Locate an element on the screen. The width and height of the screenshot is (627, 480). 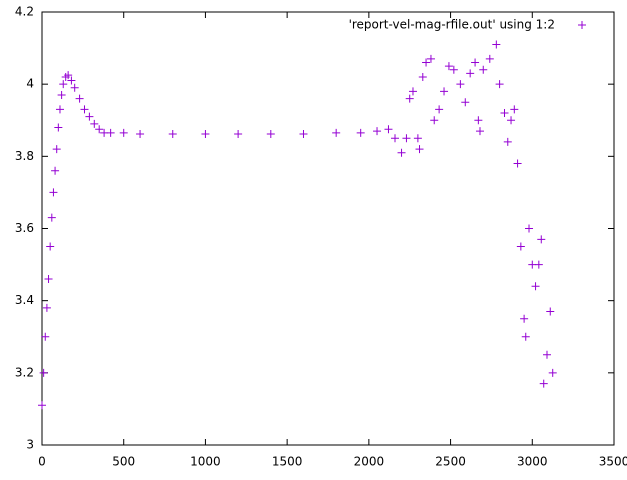
y-tick-label: 3.2 is located at coordinates (24, 372).